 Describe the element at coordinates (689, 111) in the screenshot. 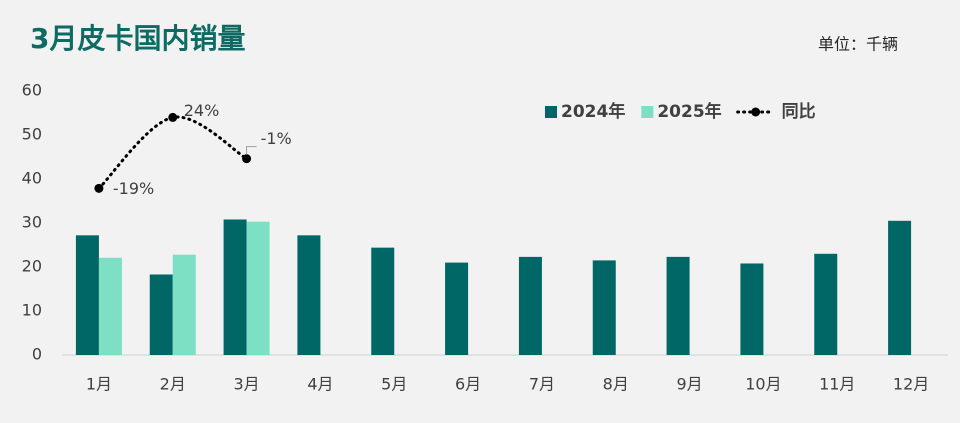

I see `legend-label: 2025年` at that location.